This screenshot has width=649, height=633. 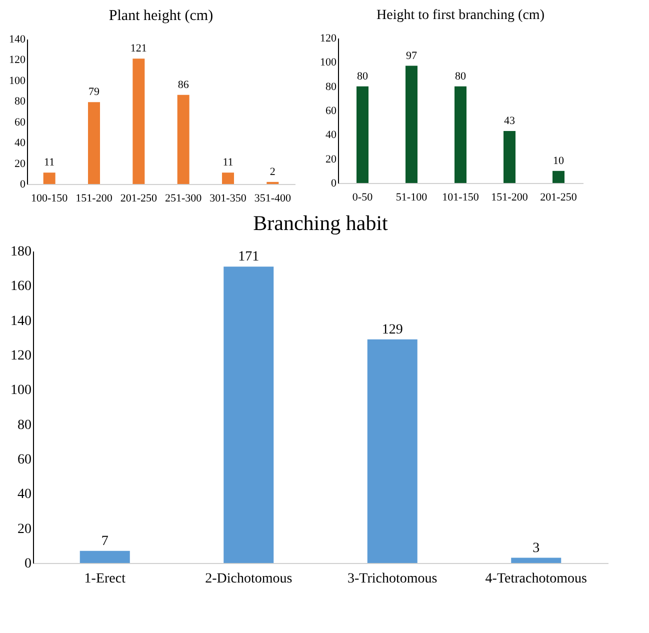 What do you see at coordinates (228, 198) in the screenshot?
I see `x-tick-label: 301-350` at bounding box center [228, 198].